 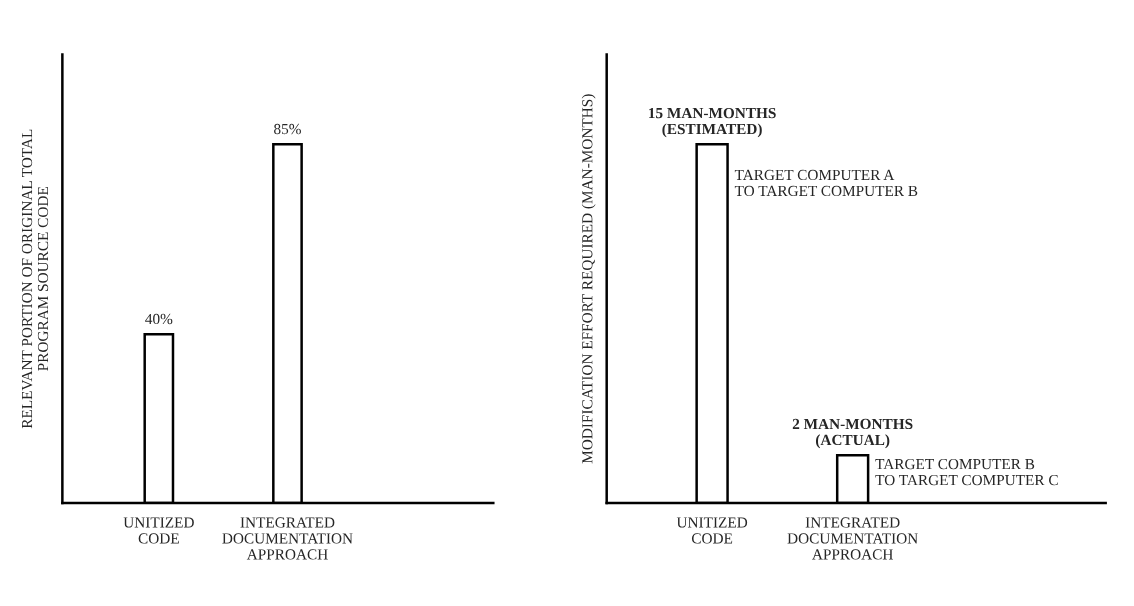 I want to click on y-axis-title: RELEVANT PORTION OF ORIGINAL TOTAL PROGRAM SOURCE CODE, so click(x=35, y=279).